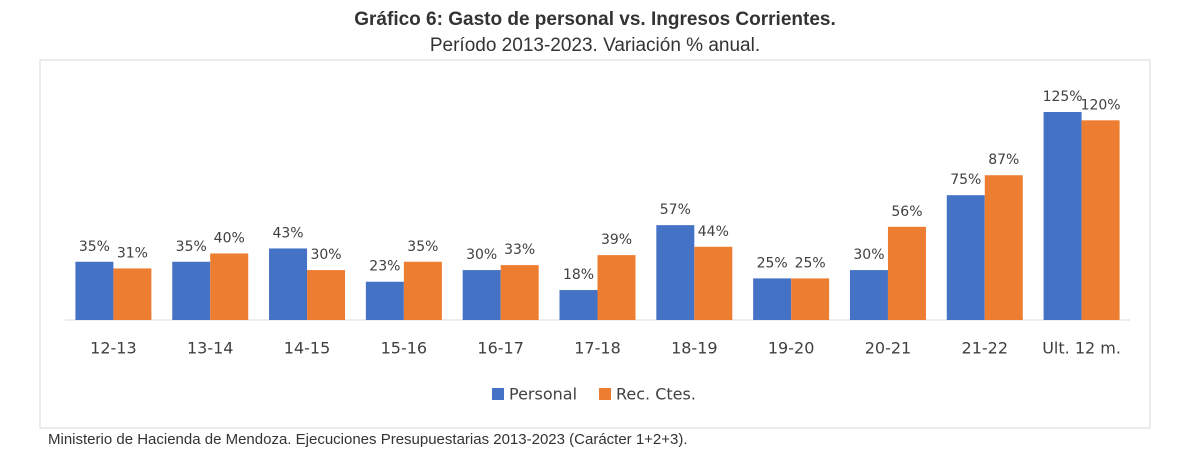  What do you see at coordinates (307, 348) in the screenshot?
I see `x-tick-label: 14-15` at bounding box center [307, 348].